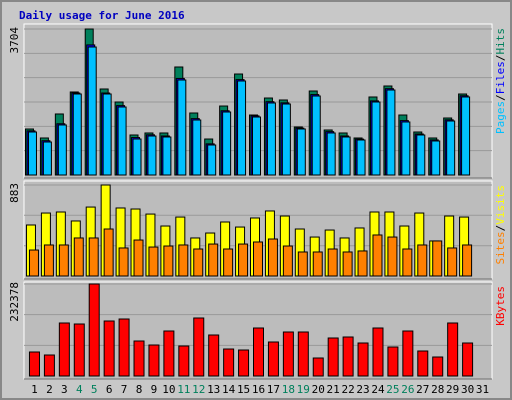  I want to click on x-tick-label: 2, so click(49, 389).